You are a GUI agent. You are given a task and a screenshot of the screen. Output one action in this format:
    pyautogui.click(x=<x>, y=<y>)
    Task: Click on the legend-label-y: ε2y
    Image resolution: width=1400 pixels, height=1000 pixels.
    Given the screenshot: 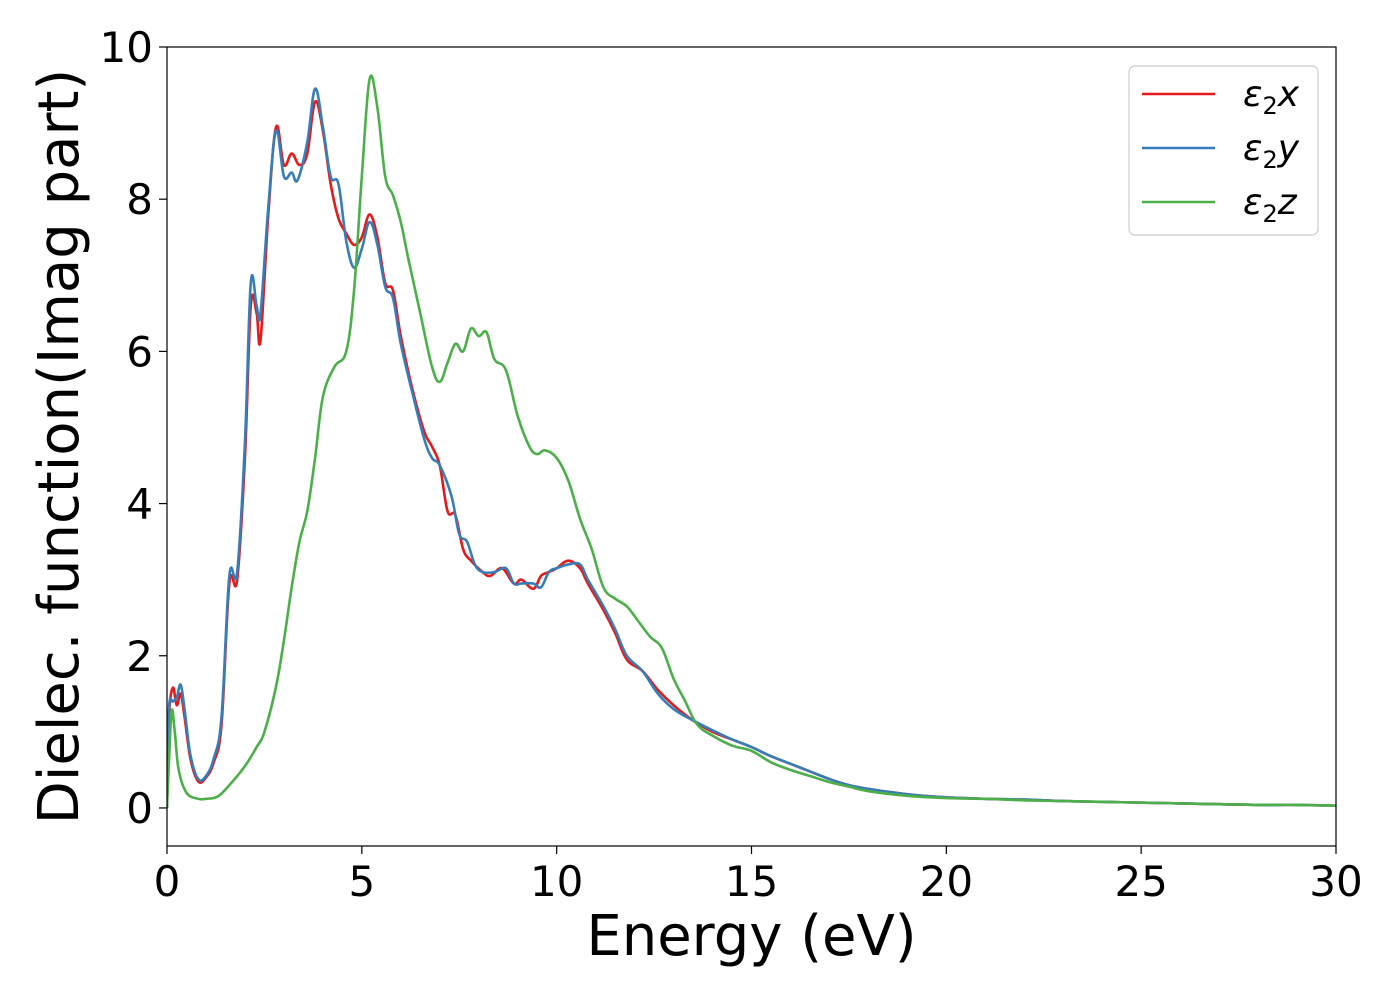 What is the action you would take?
    pyautogui.click(x=1271, y=151)
    